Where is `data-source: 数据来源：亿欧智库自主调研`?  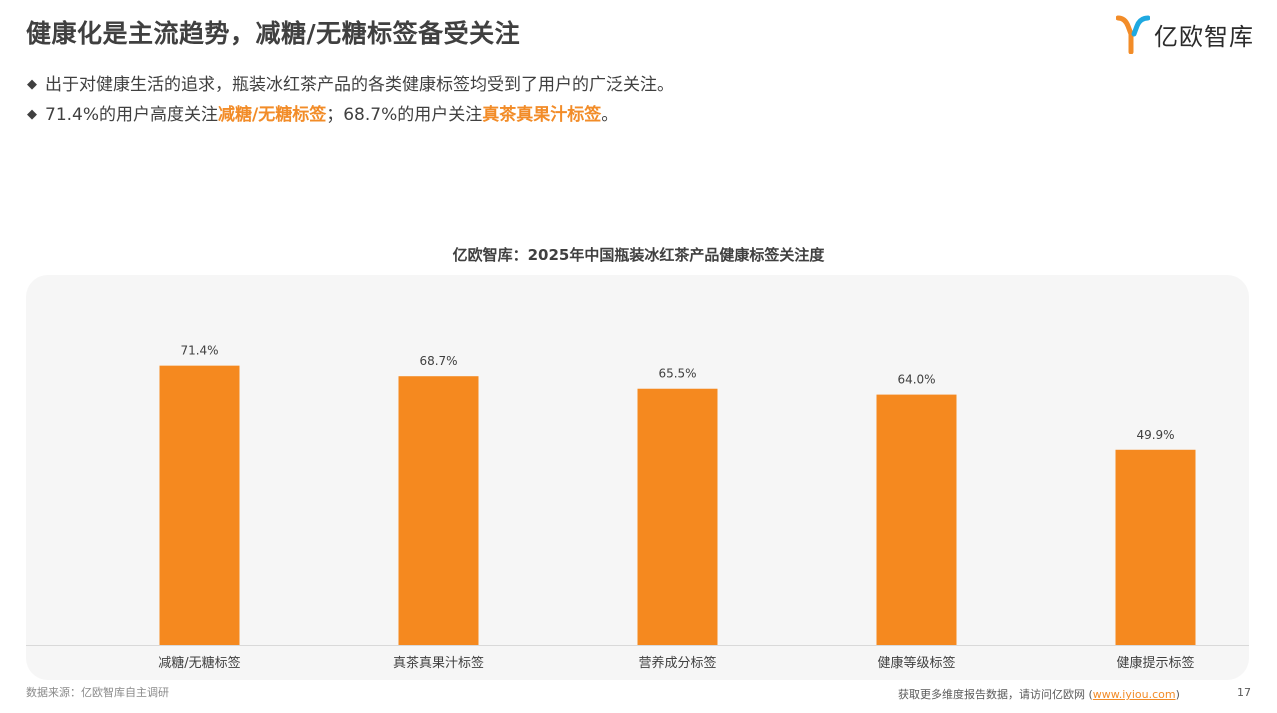
data-source: 数据来源：亿欧智库自主调研 is located at coordinates (97, 692).